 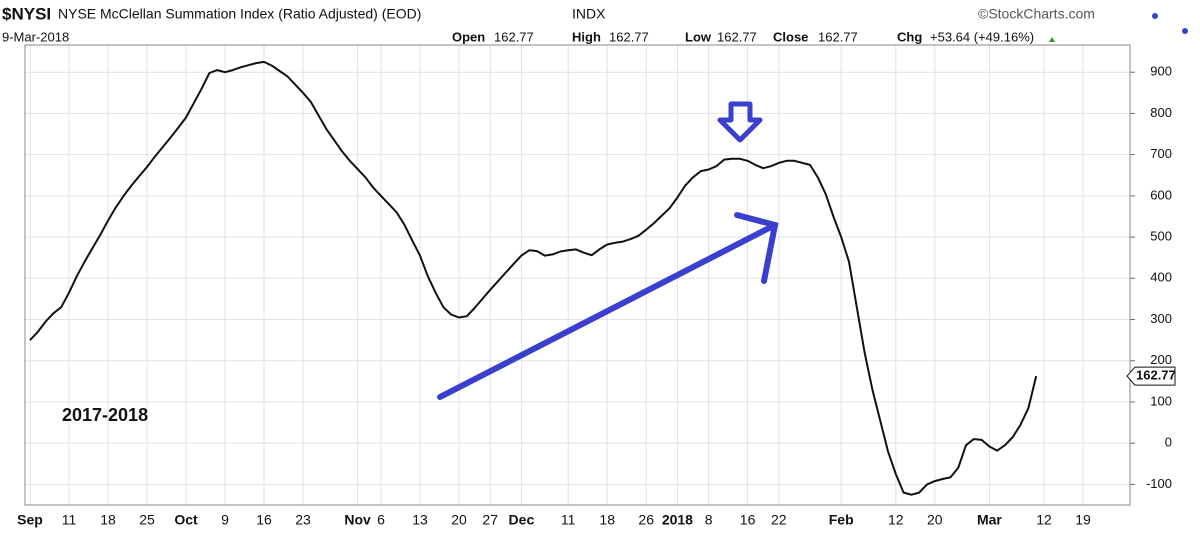 I want to click on x-tick-label: Mar, so click(x=989, y=520).